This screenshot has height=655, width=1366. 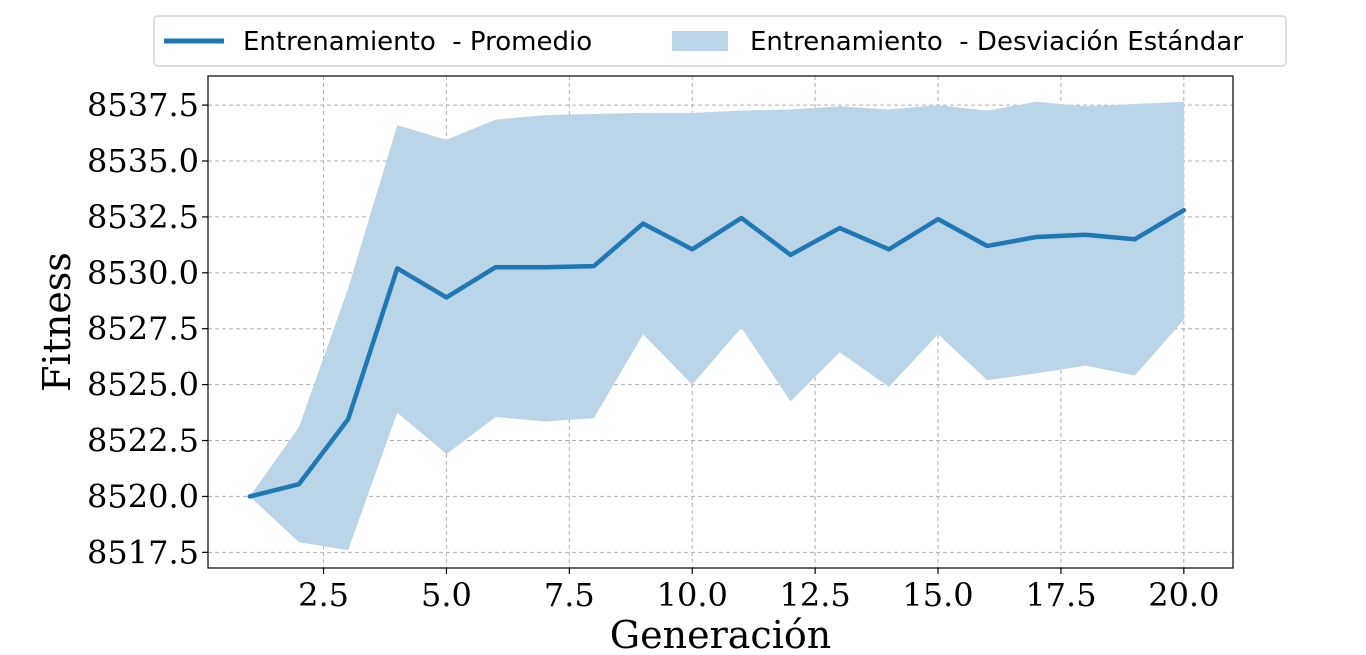 What do you see at coordinates (815, 595) in the screenshot?
I see `x-tick-label-4: 12.5` at bounding box center [815, 595].